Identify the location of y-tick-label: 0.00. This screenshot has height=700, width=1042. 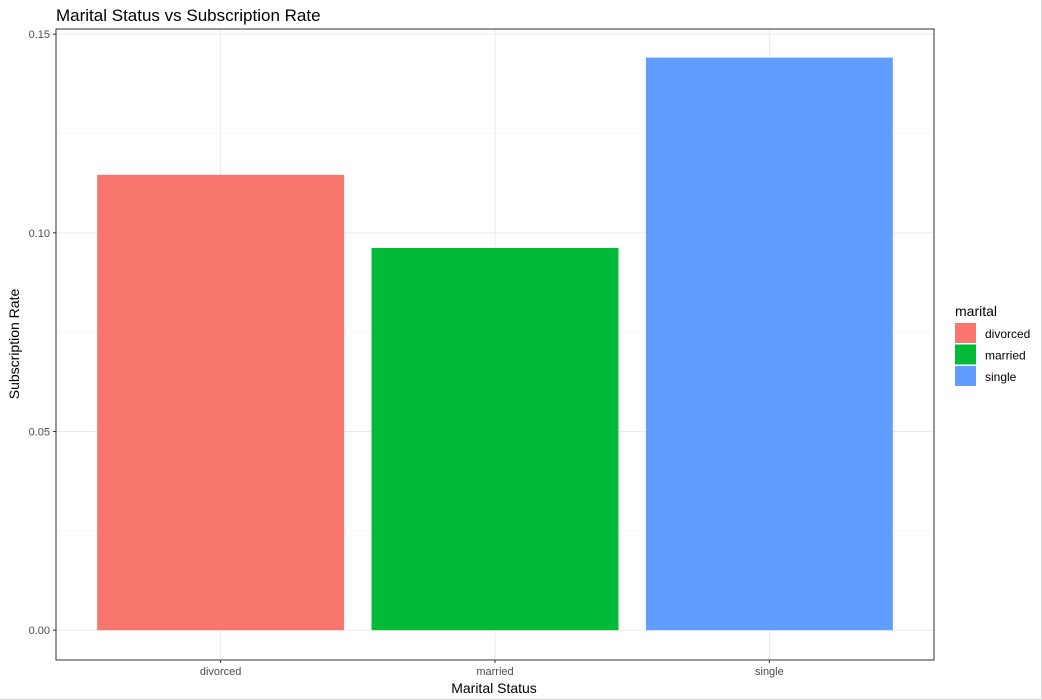
(39, 631).